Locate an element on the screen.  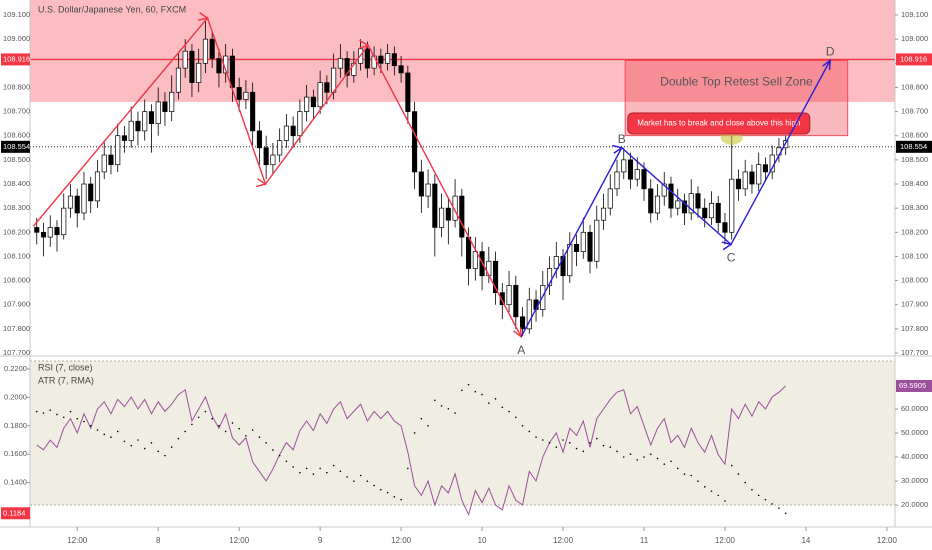
x-tick-label: 8 is located at coordinates (158, 540).